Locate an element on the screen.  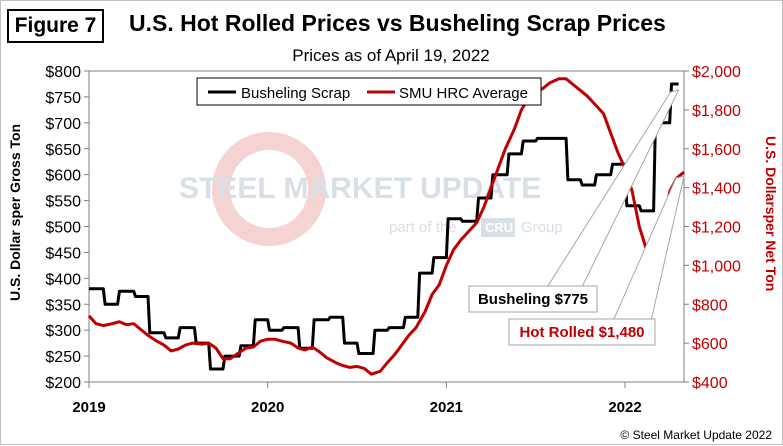
y-tick-label-left: $300 is located at coordinates (63, 331).